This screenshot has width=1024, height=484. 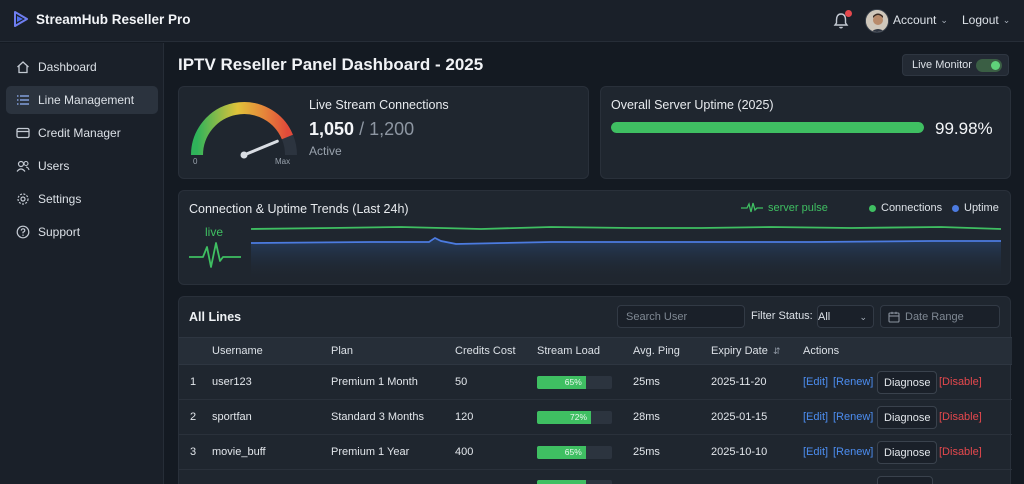 I want to click on row-number: 3, so click(x=193, y=452).